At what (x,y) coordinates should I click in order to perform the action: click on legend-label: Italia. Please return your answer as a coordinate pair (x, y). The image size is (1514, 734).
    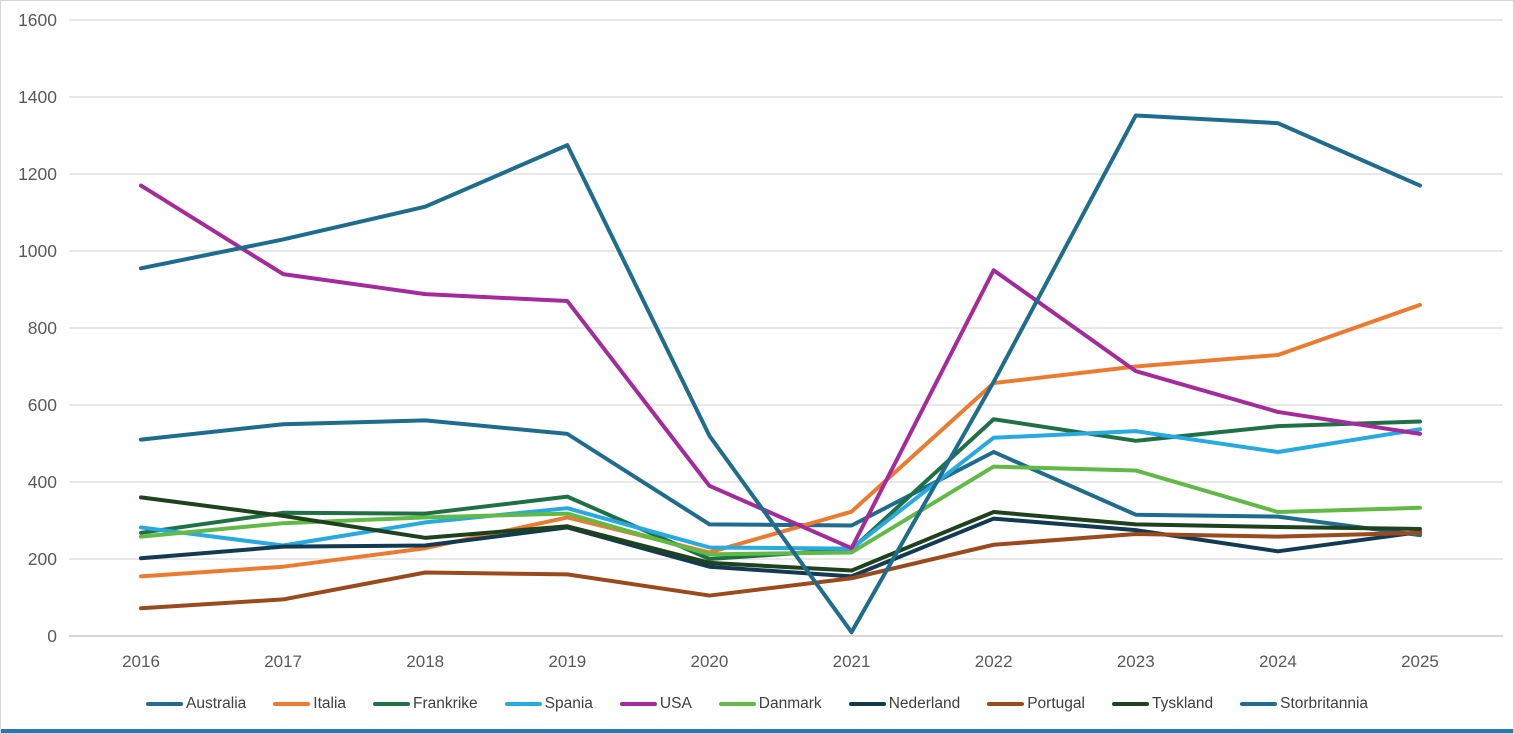
    Looking at the image, I should click on (330, 703).